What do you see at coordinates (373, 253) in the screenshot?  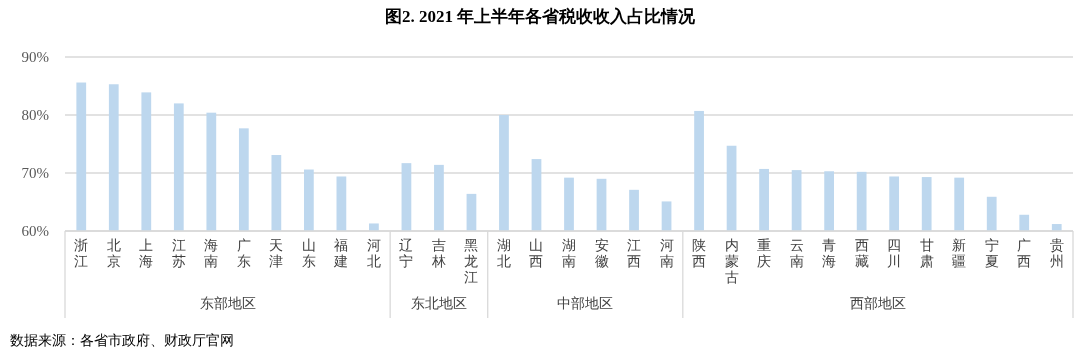 I see `x-tick-label: 河北` at bounding box center [373, 253].